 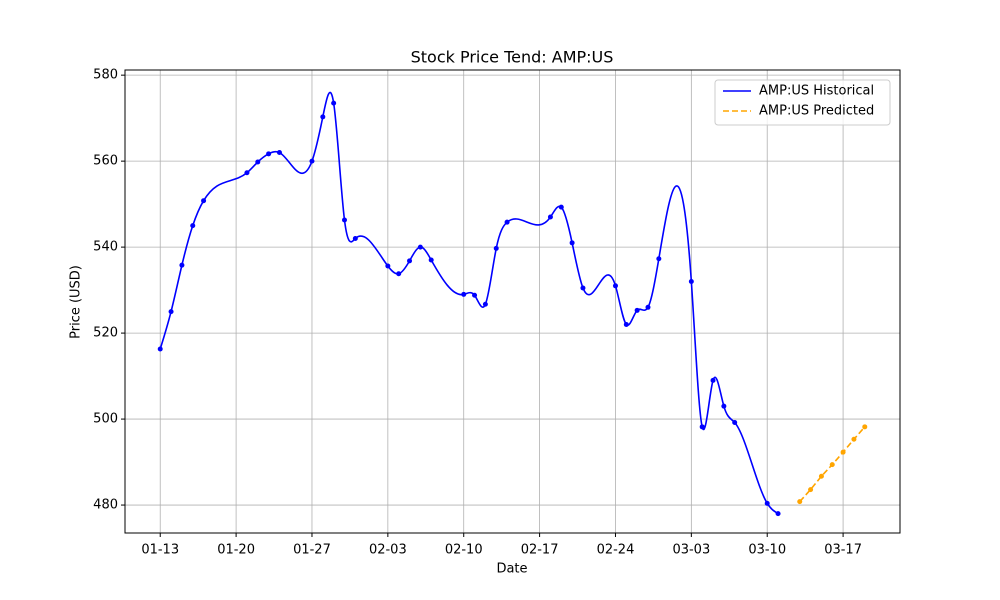 I want to click on y-tick-label: 560, so click(x=105, y=161).